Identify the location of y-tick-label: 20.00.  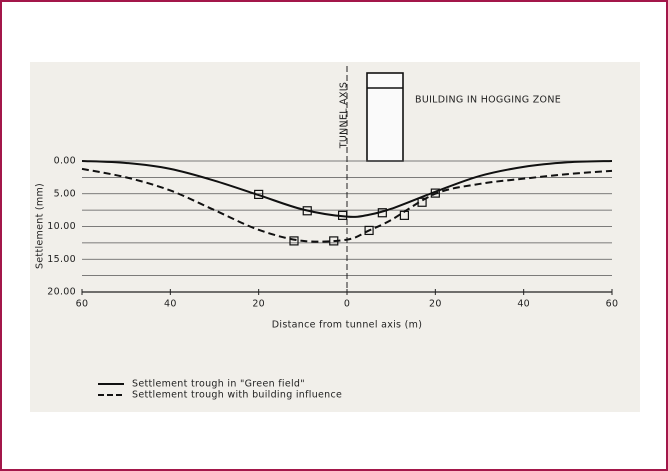
(61, 292).